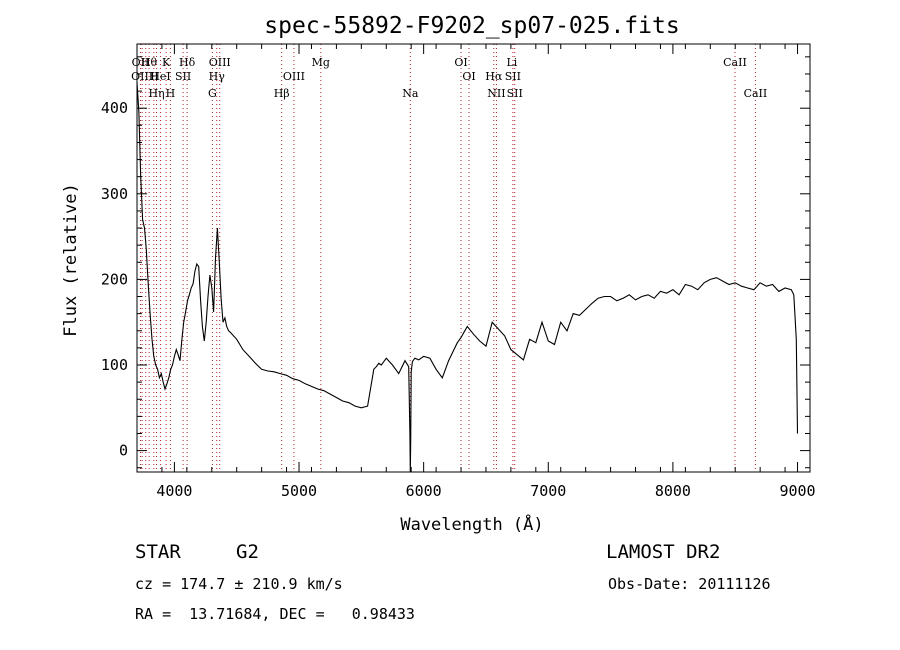 The height and width of the screenshot is (650, 900). What do you see at coordinates (494, 76) in the screenshot?
I see `line-annotation: Hα` at bounding box center [494, 76].